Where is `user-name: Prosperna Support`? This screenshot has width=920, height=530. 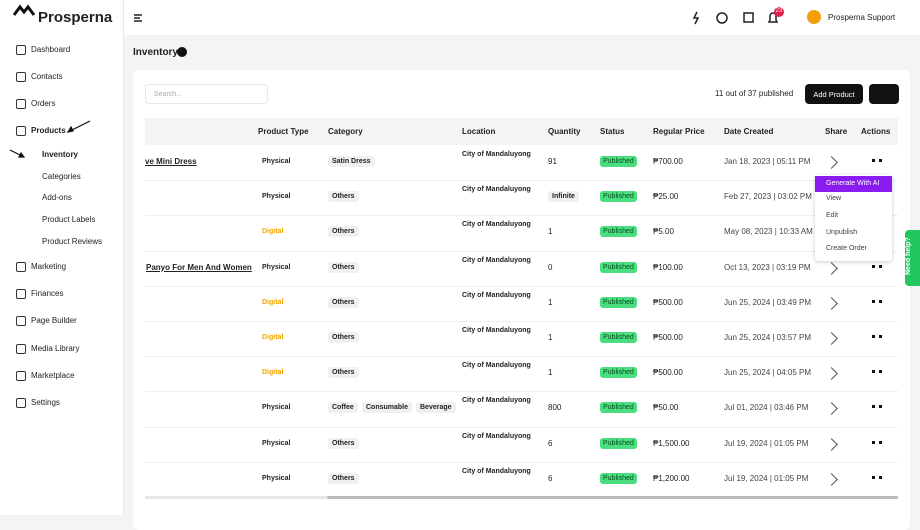 user-name: Prosperna Support is located at coordinates (861, 17).